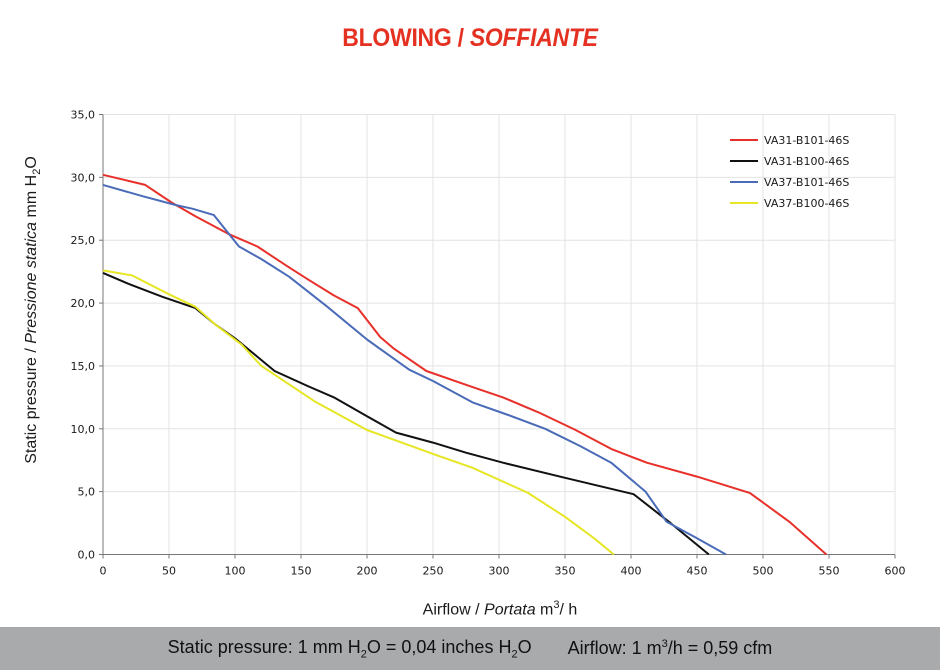  I want to click on chart-title: BLOWING / SOFFIANTE, so click(470, 38).